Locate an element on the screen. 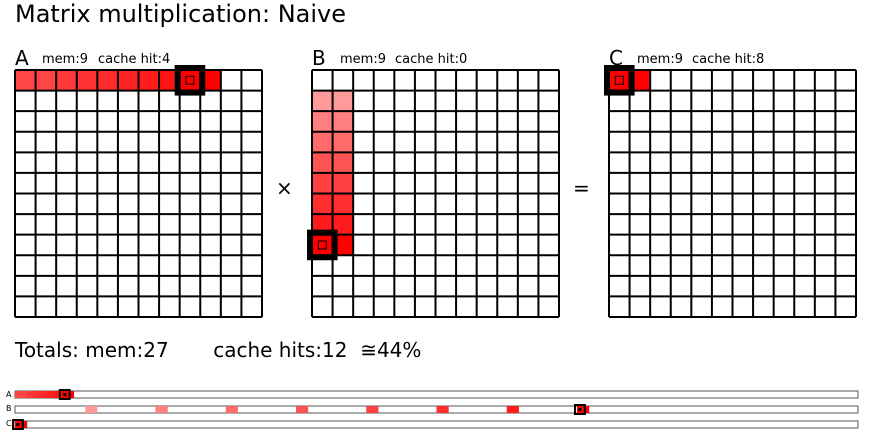  multiply-sign: × is located at coordinates (284, 188).